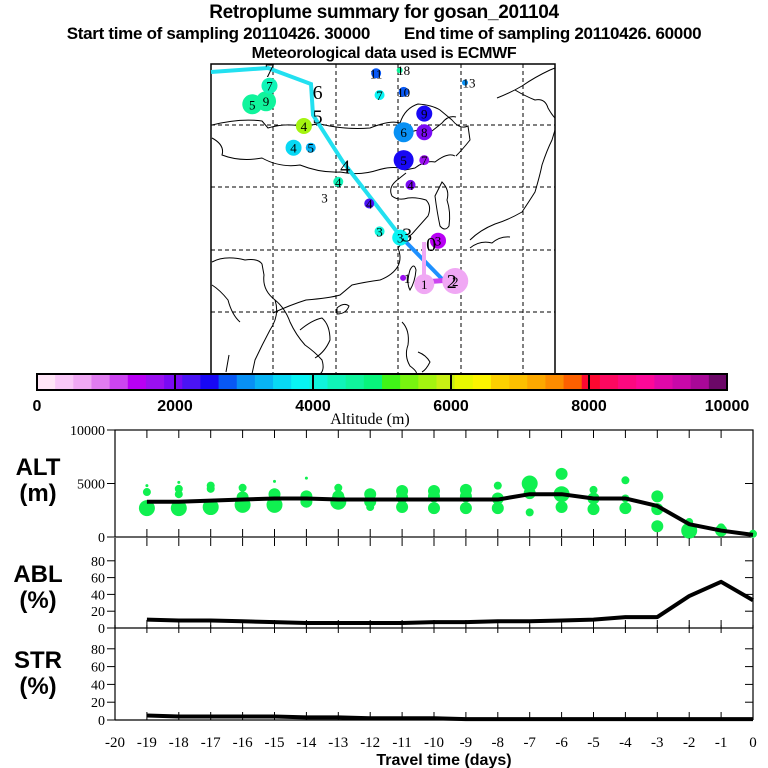  I want to click on x-tick-label: -9, so click(466, 743).